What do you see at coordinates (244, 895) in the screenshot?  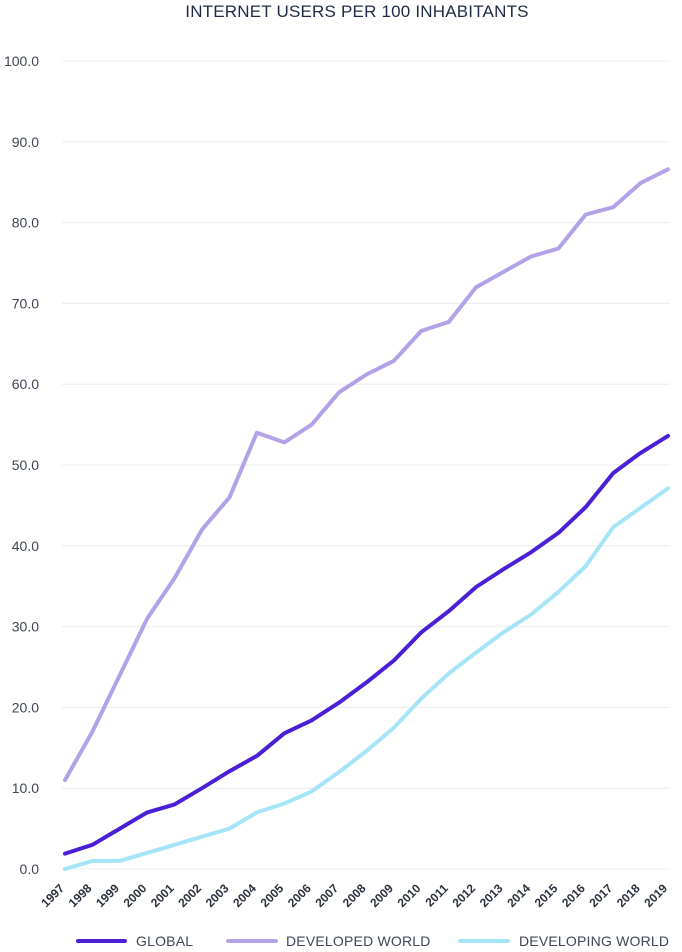 I see `x-tick-label: 2004` at bounding box center [244, 895].